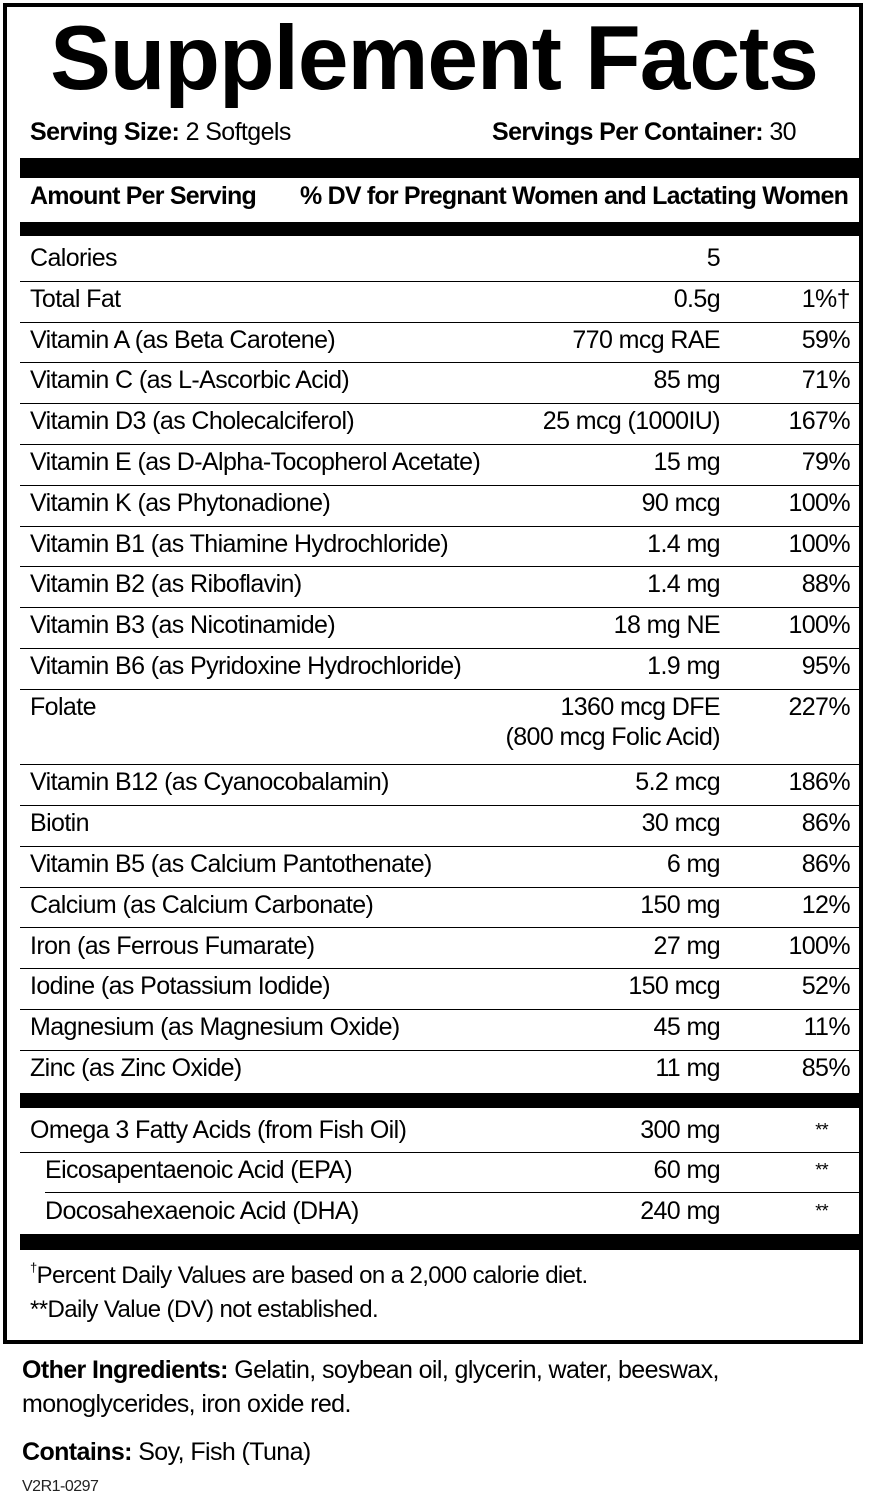  What do you see at coordinates (180, 502) in the screenshot?
I see `nutrient-name: Vitamin K (as Phytonadione)` at bounding box center [180, 502].